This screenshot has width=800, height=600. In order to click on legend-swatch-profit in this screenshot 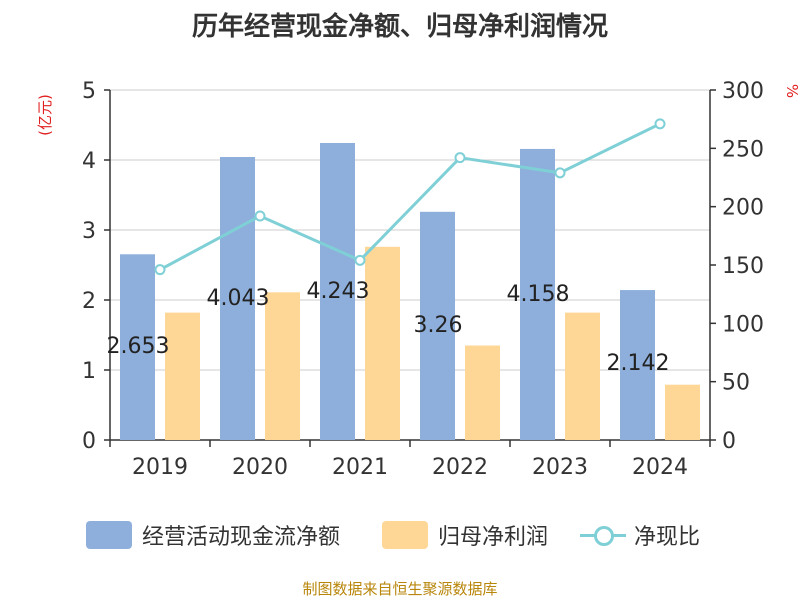, I will do `click(405, 535)`.